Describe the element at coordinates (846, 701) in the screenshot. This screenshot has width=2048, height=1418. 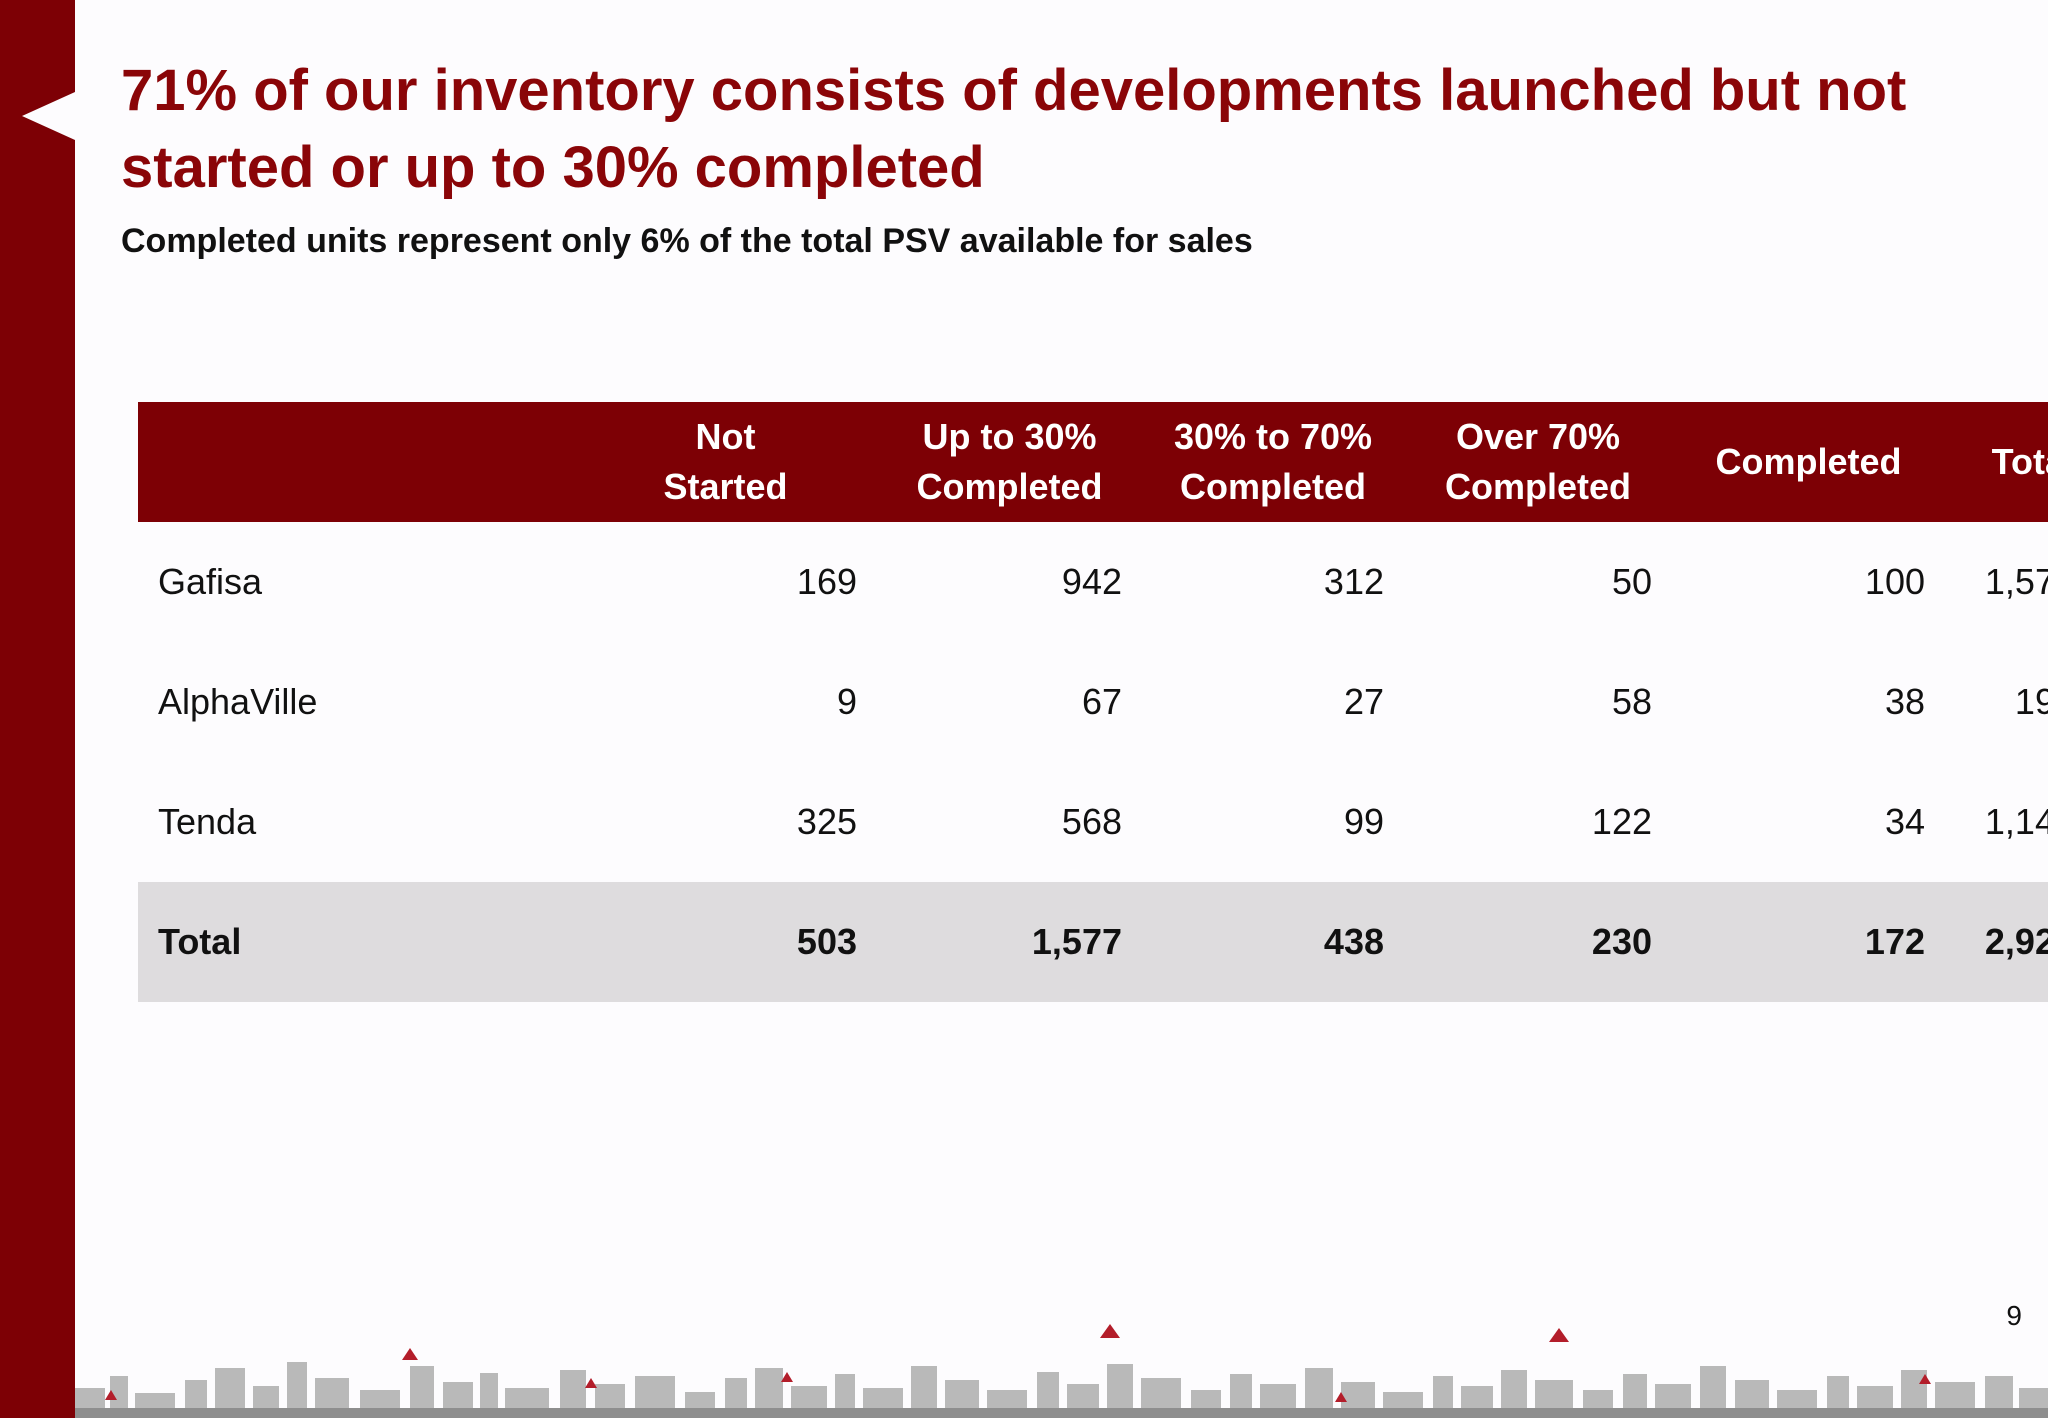
I see `cell-not-started: 9` at that location.